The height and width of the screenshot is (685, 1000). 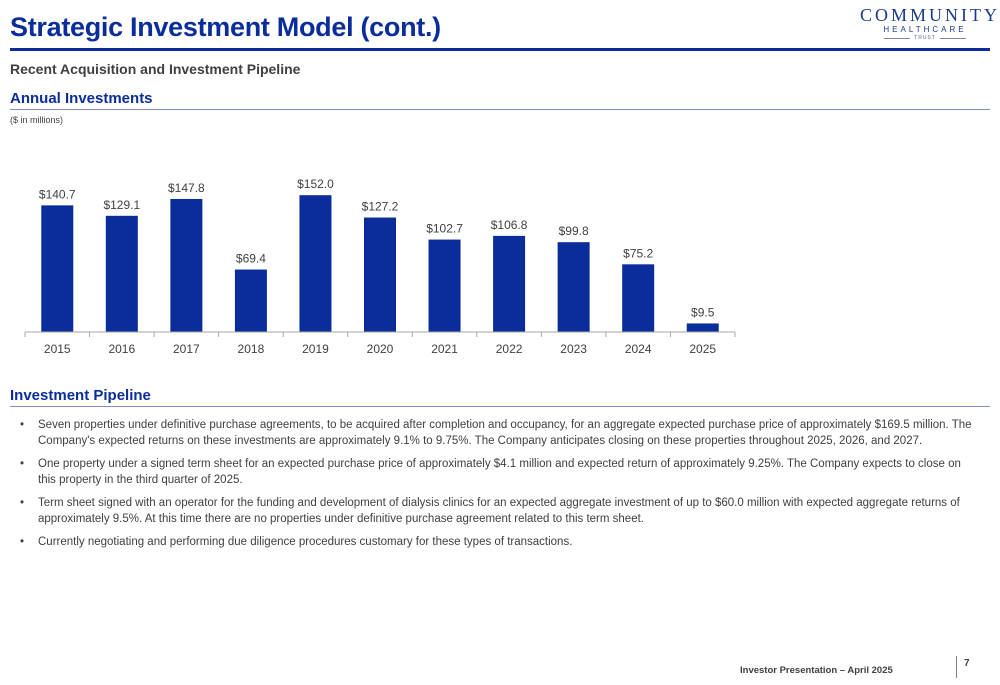 I want to click on bars-layer, so click(x=380, y=263).